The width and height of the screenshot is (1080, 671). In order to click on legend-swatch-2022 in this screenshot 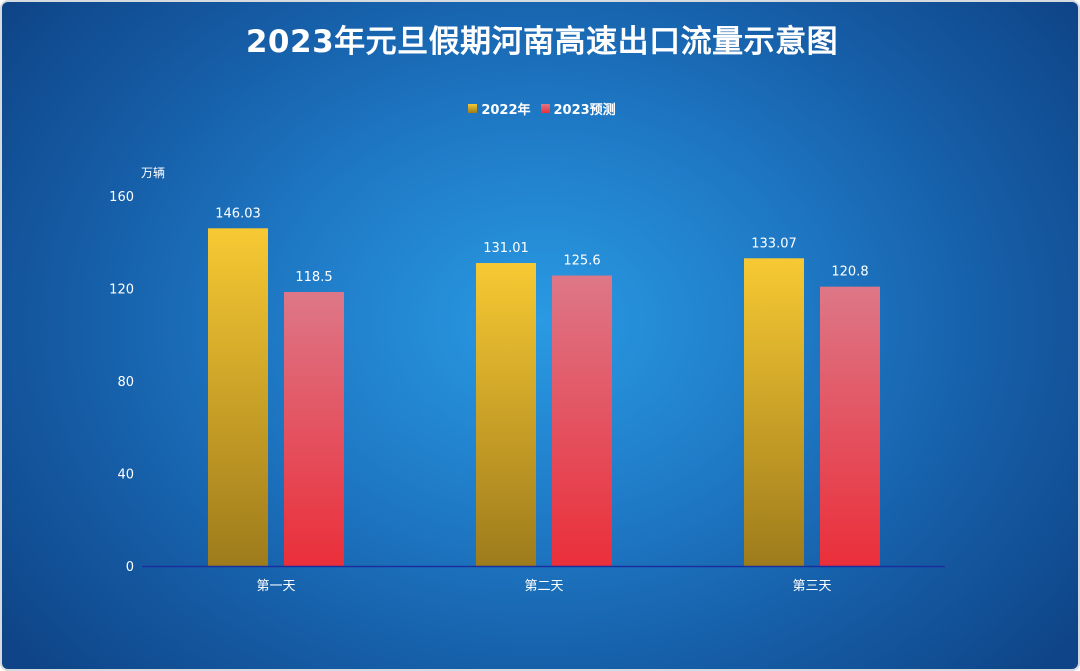, I will do `click(473, 108)`.